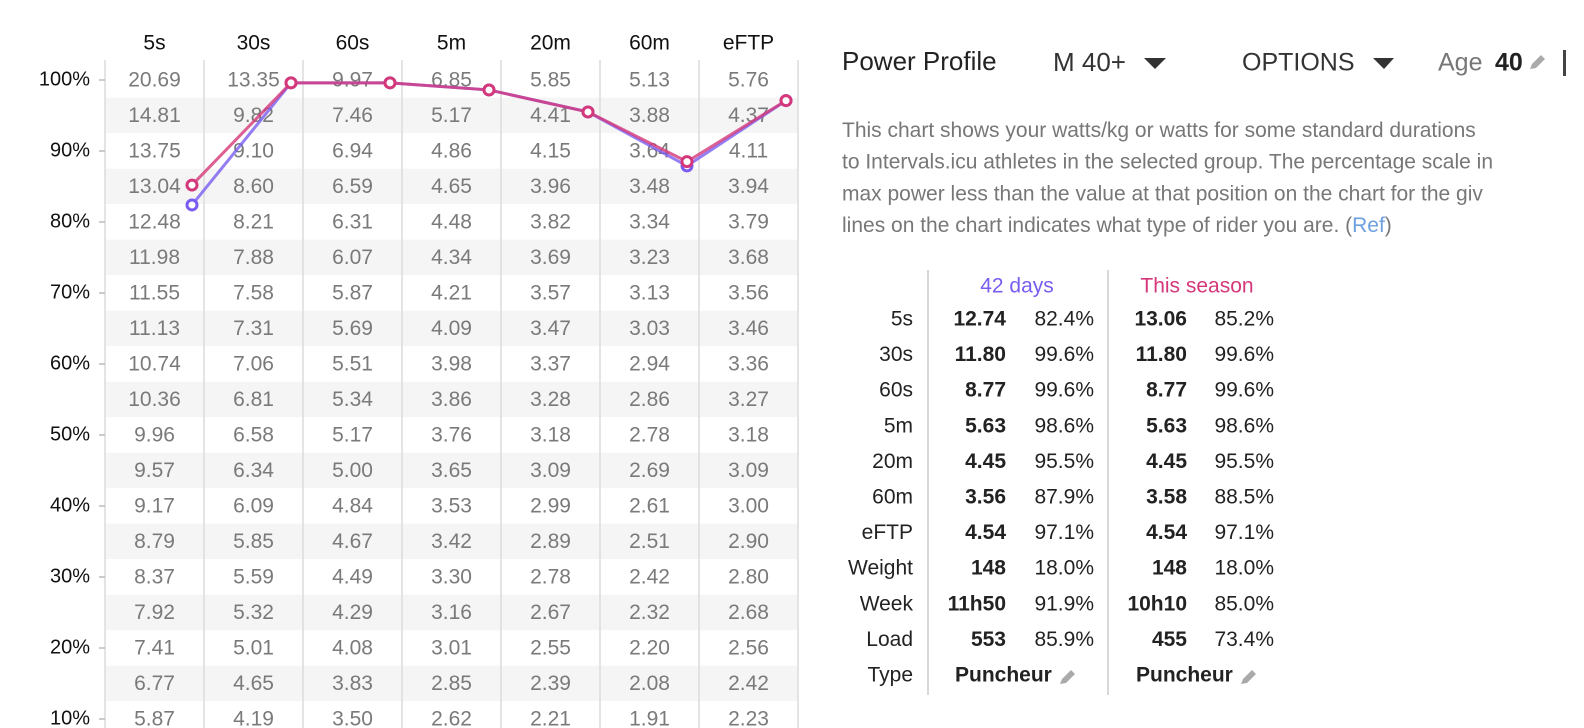 Image resolution: width=1584 pixels, height=728 pixels. Describe the element at coordinates (748, 293) in the screenshot. I see `grid-cell: 3.56` at that location.